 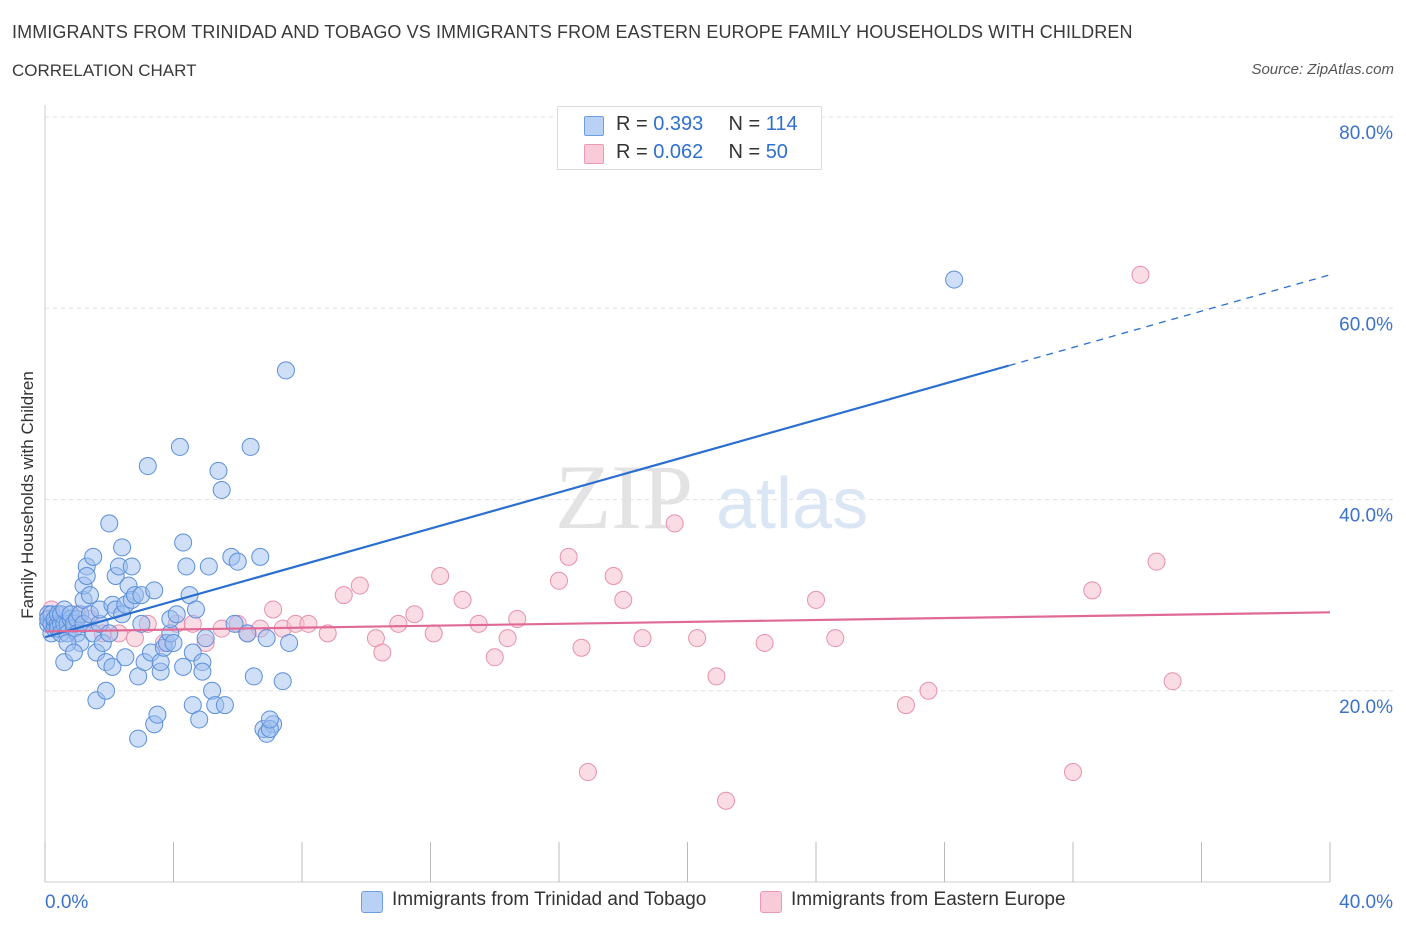 What do you see at coordinates (678, 124) in the screenshot?
I see `r-value: 0.393` at bounding box center [678, 124].